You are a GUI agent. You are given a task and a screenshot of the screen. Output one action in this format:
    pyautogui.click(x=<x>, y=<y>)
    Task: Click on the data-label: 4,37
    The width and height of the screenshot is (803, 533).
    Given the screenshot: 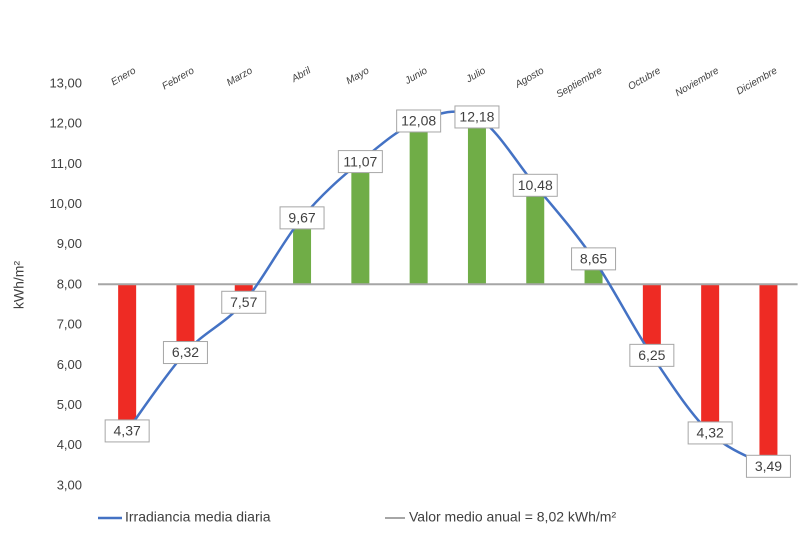 What is the action you would take?
    pyautogui.click(x=127, y=431)
    